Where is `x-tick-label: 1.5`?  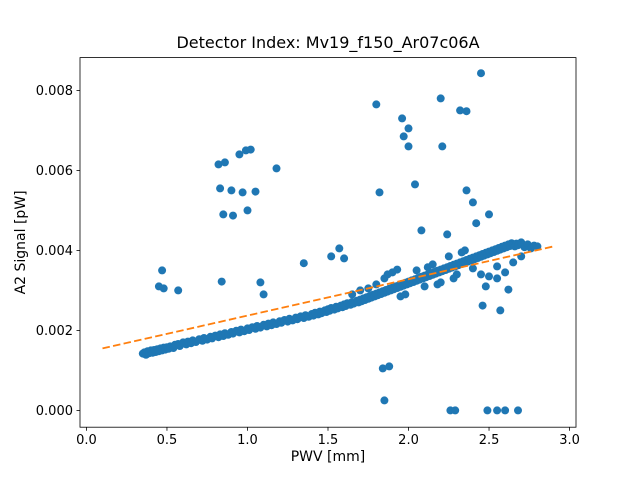
x-tick-label: 1.5 is located at coordinates (328, 440).